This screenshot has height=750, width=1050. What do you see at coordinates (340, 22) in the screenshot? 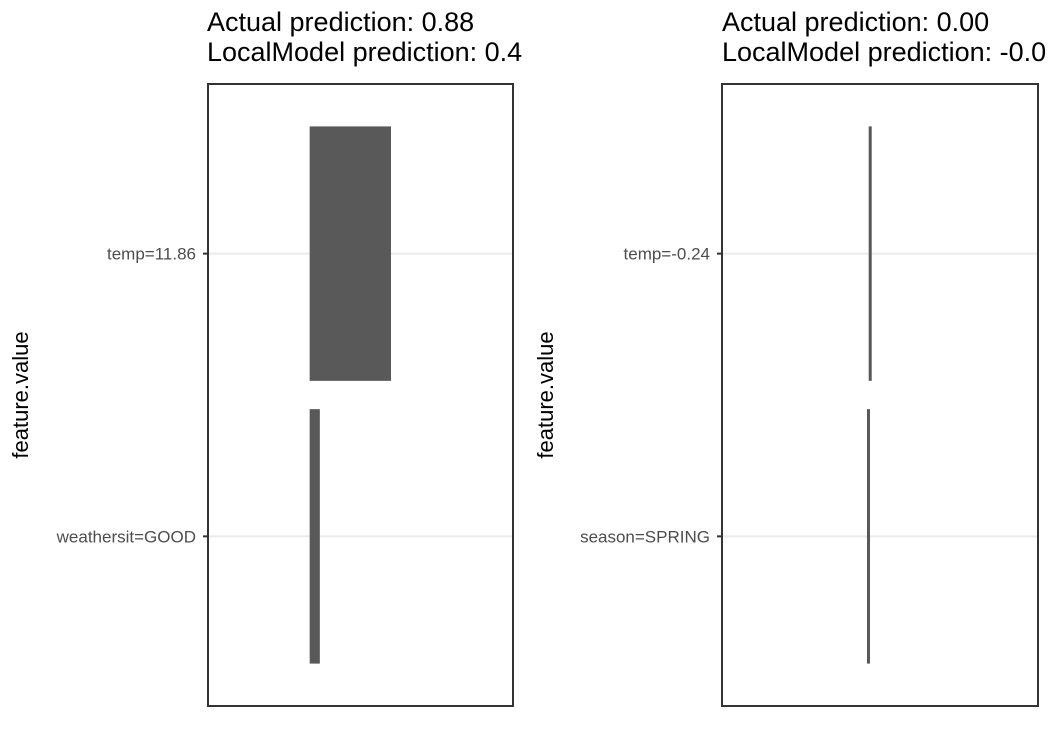
I see `panel-title-line1: Actual prediction: 0.88` at bounding box center [340, 22].